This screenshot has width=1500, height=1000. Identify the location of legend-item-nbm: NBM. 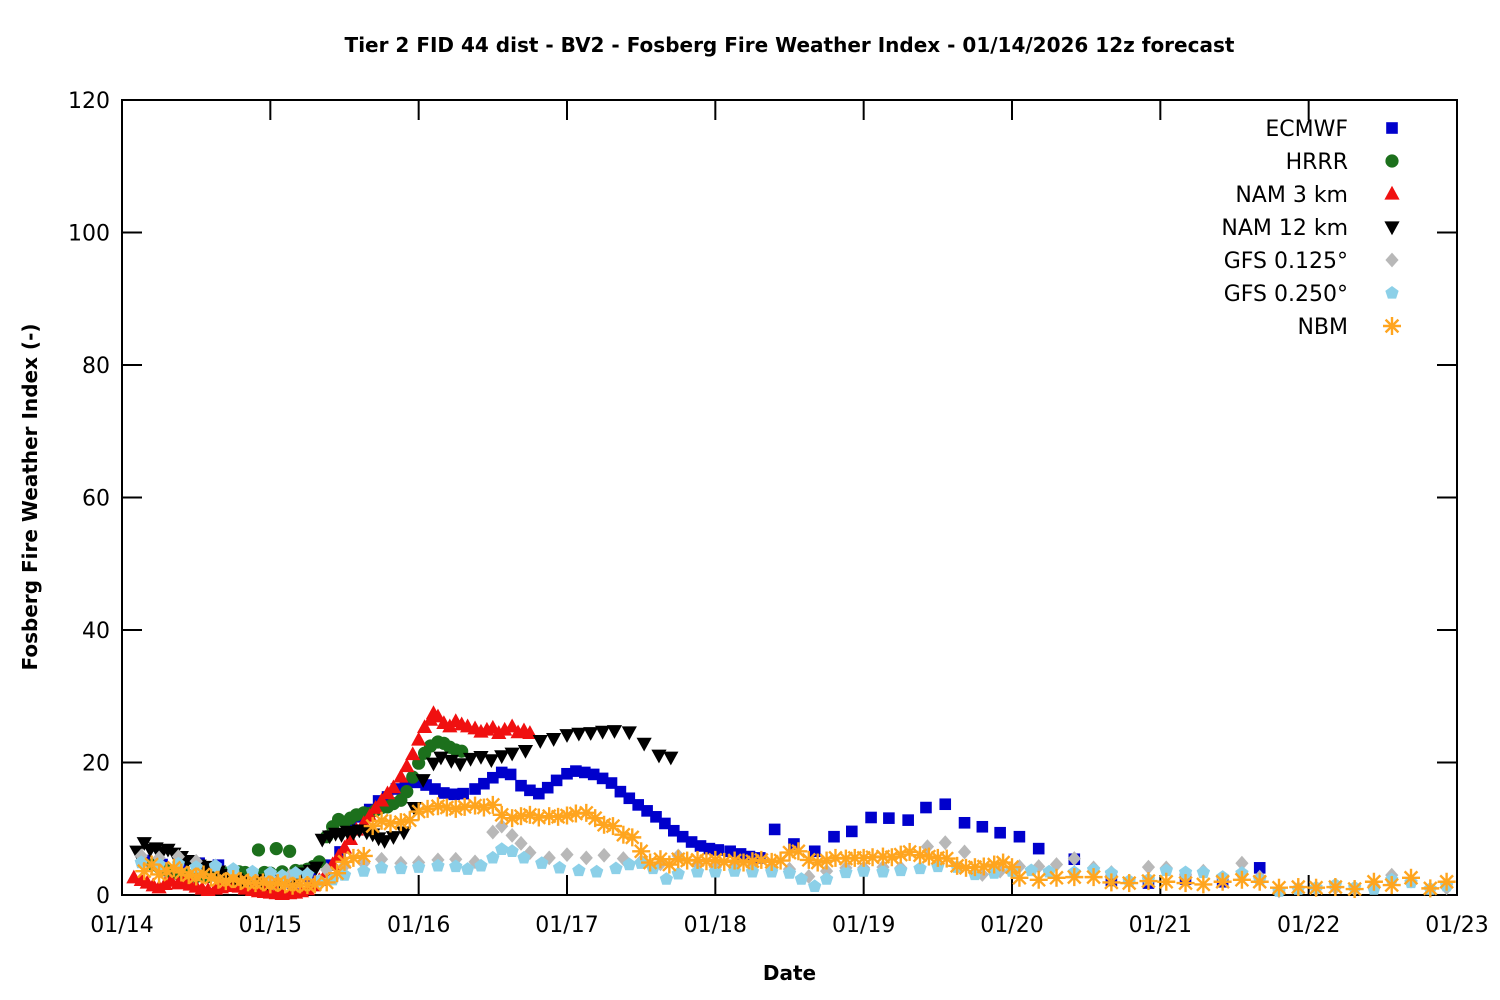
(1349, 327).